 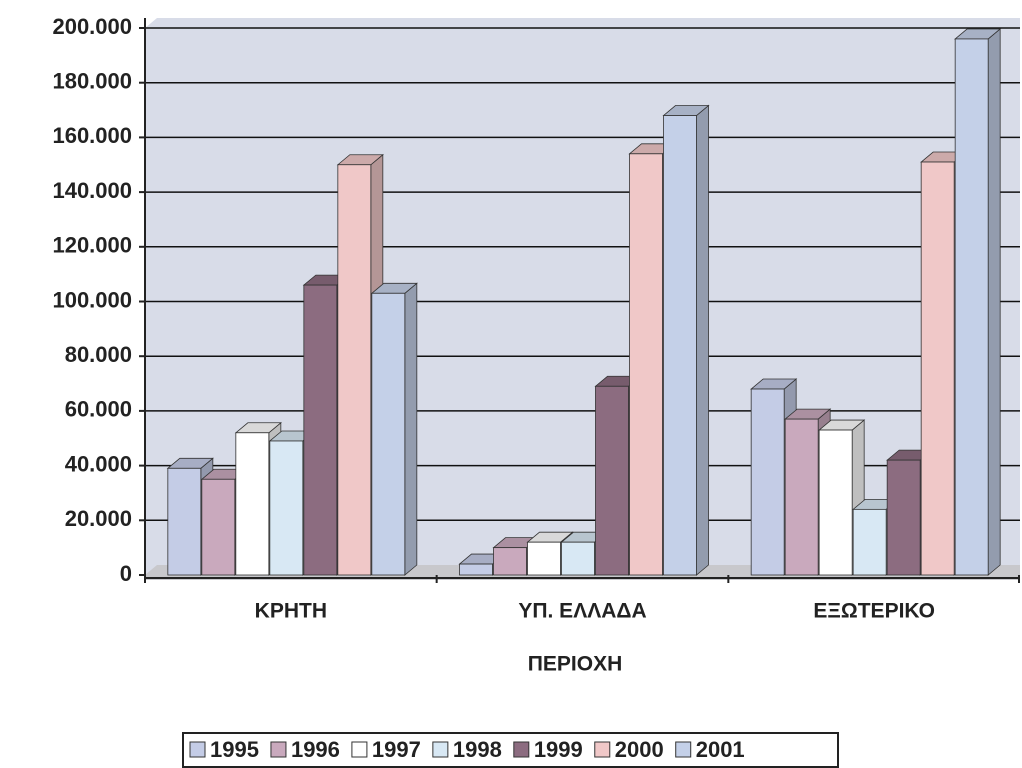 I want to click on x-tick-label: ΕΞΩΤΕΡΙΚΟ, so click(x=874, y=611).